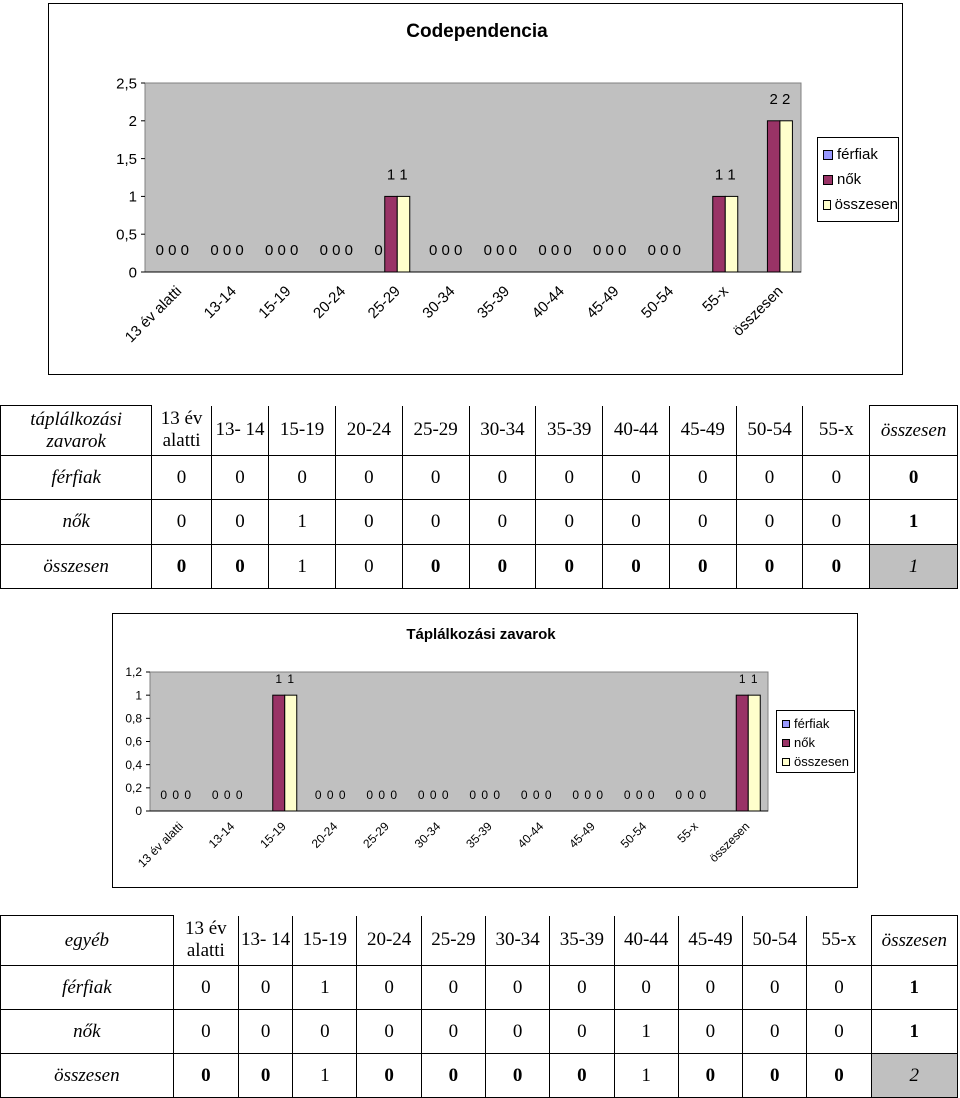 The width and height of the screenshot is (960, 1098). Describe the element at coordinates (602, 302) in the screenshot. I see `x-tick-label: 45-49` at that location.